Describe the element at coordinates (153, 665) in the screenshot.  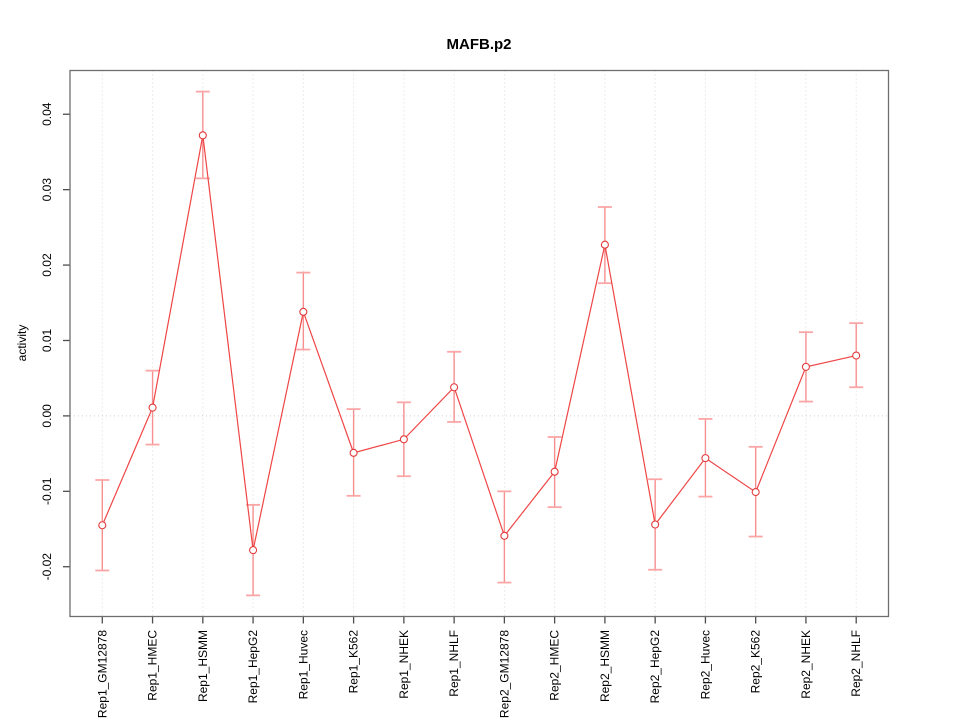
I see `x-tick-label: Rep1_HMEC` at that location.